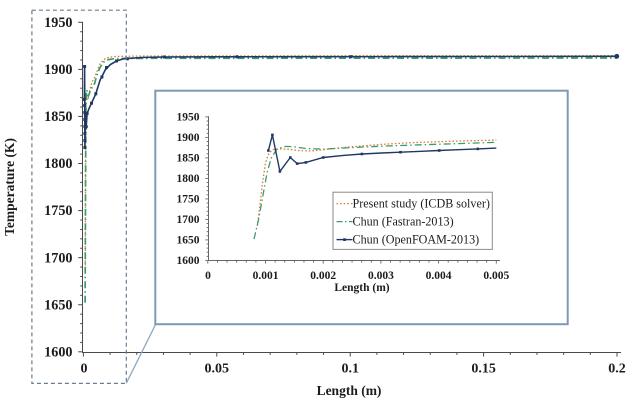  Describe the element at coordinates (323, 276) in the screenshot. I see `svg-text: 0.002` at that location.